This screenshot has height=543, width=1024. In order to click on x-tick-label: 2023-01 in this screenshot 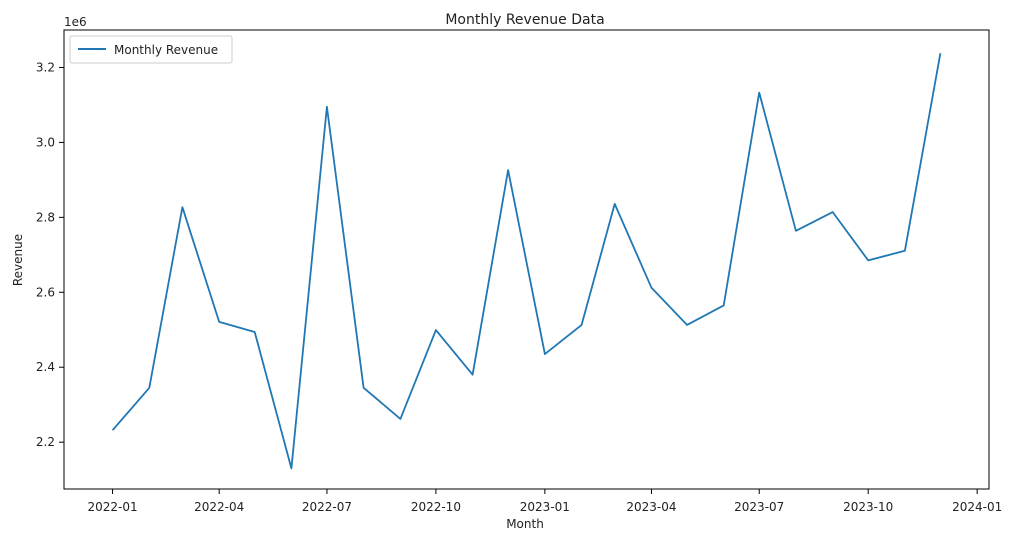, I will do `click(545, 507)`.